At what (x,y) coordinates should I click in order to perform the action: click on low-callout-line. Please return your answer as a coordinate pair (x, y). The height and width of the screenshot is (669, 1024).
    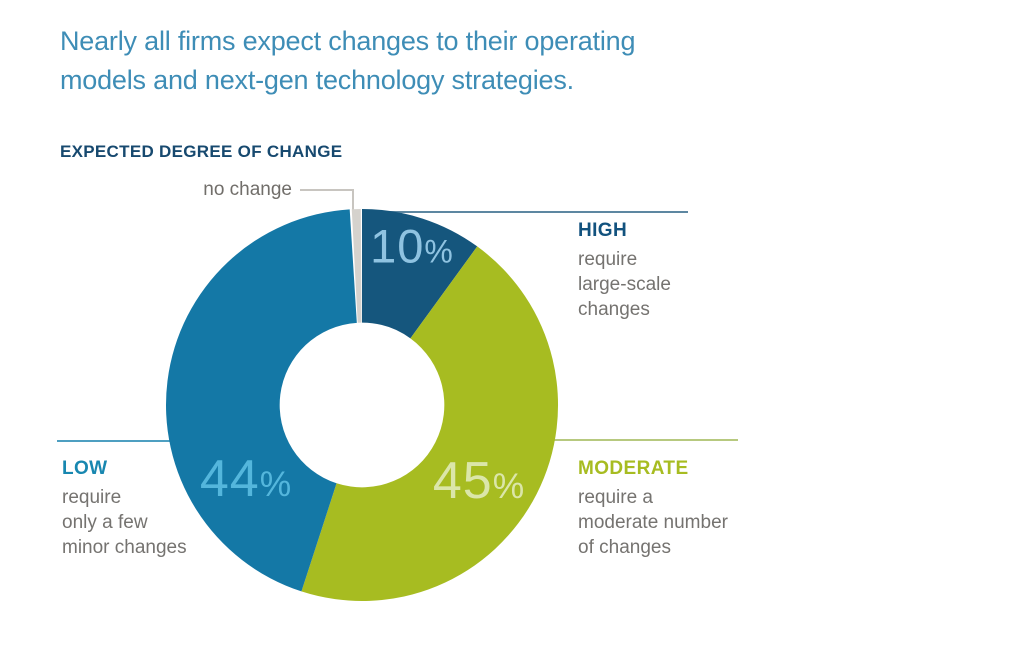
    Looking at the image, I should click on (113, 441).